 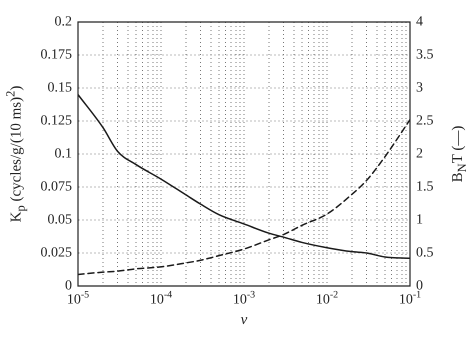 What do you see at coordinates (56, 55) in the screenshot?
I see `y-tick-label: 0.175` at bounding box center [56, 55].